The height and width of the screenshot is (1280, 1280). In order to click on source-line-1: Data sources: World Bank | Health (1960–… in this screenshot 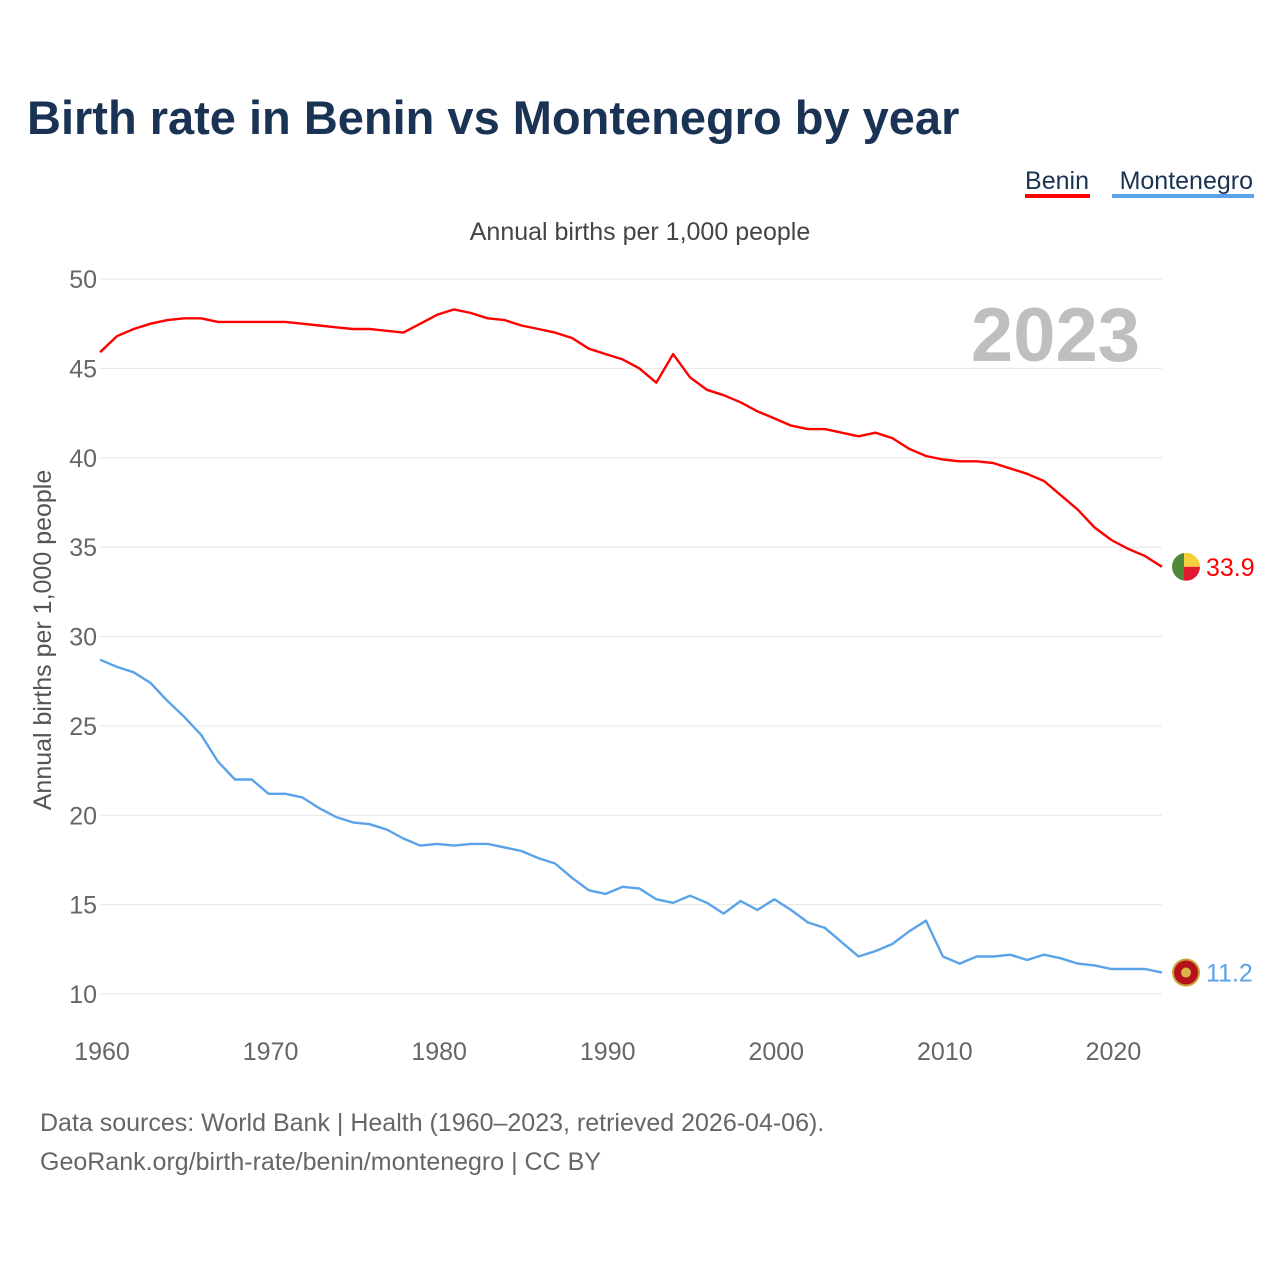, I will do `click(432, 1123)`.